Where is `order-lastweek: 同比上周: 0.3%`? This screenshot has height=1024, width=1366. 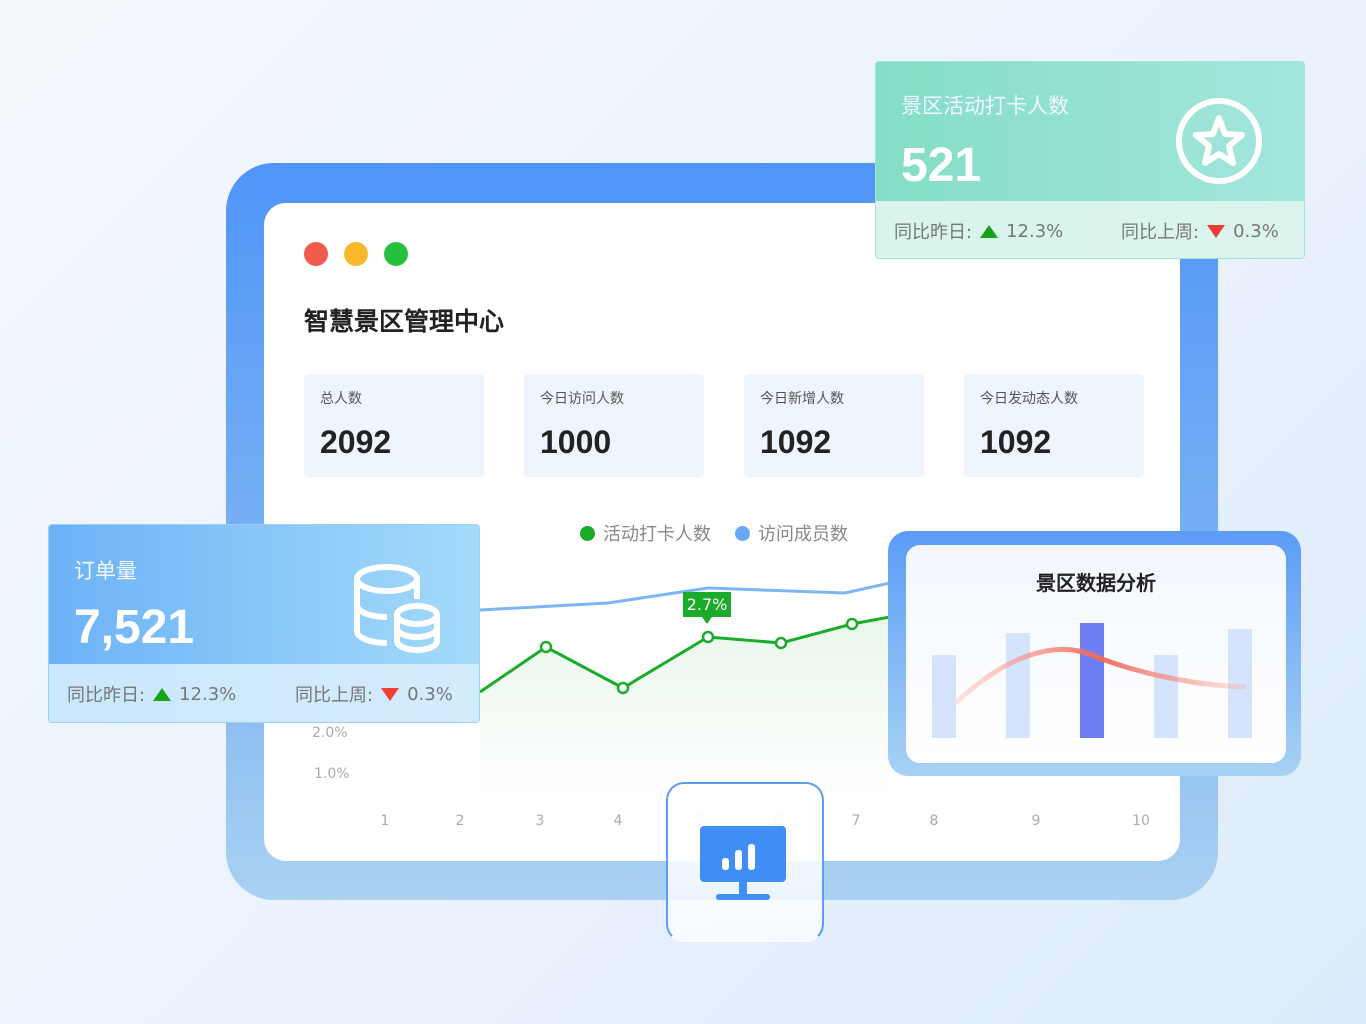
order-lastweek: 同比上周: 0.3% is located at coordinates (374, 694).